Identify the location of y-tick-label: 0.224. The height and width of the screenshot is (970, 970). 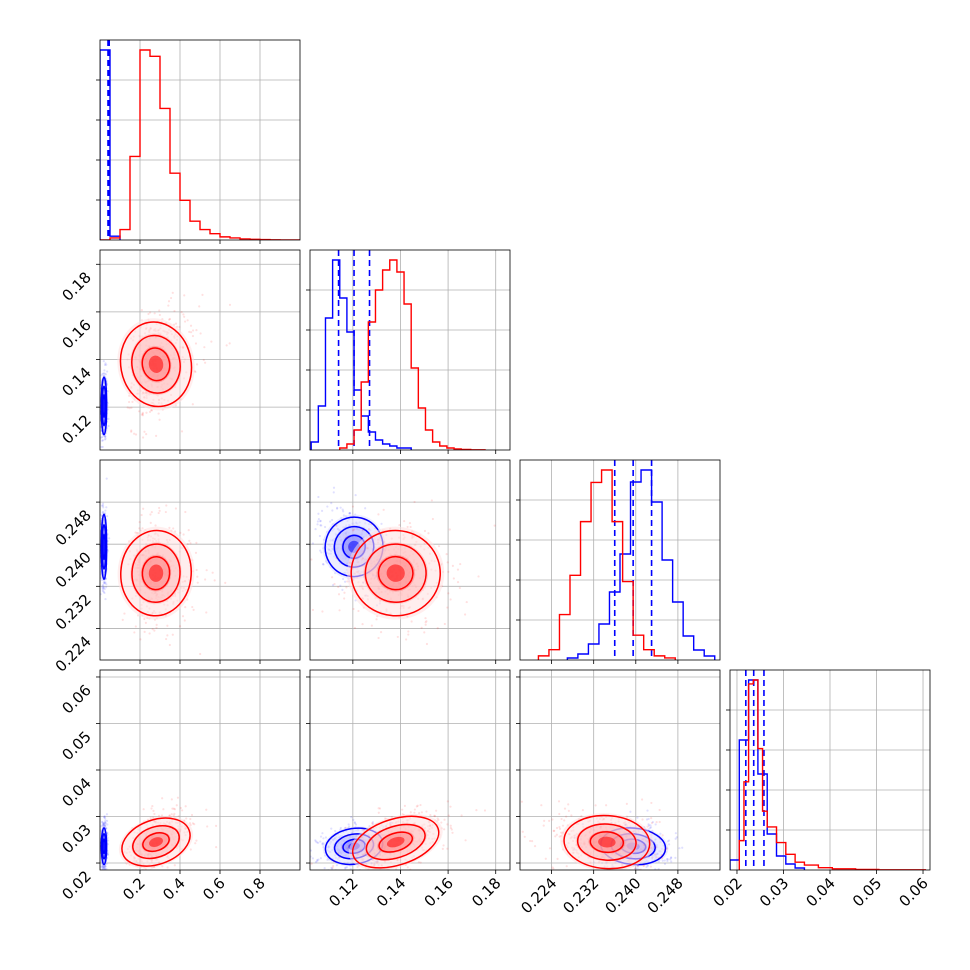
(73, 654).